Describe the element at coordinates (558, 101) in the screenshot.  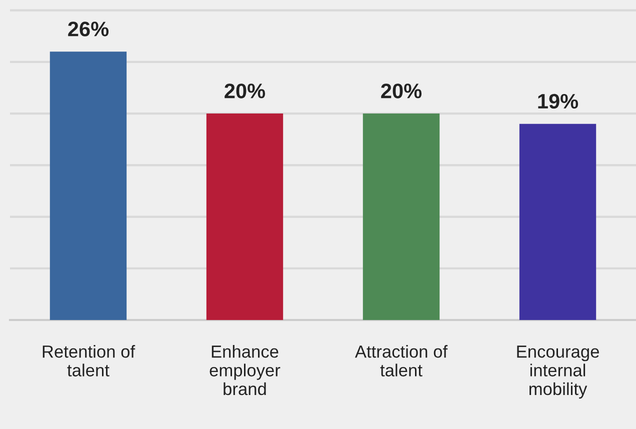
I see `data-label: 19%` at that location.